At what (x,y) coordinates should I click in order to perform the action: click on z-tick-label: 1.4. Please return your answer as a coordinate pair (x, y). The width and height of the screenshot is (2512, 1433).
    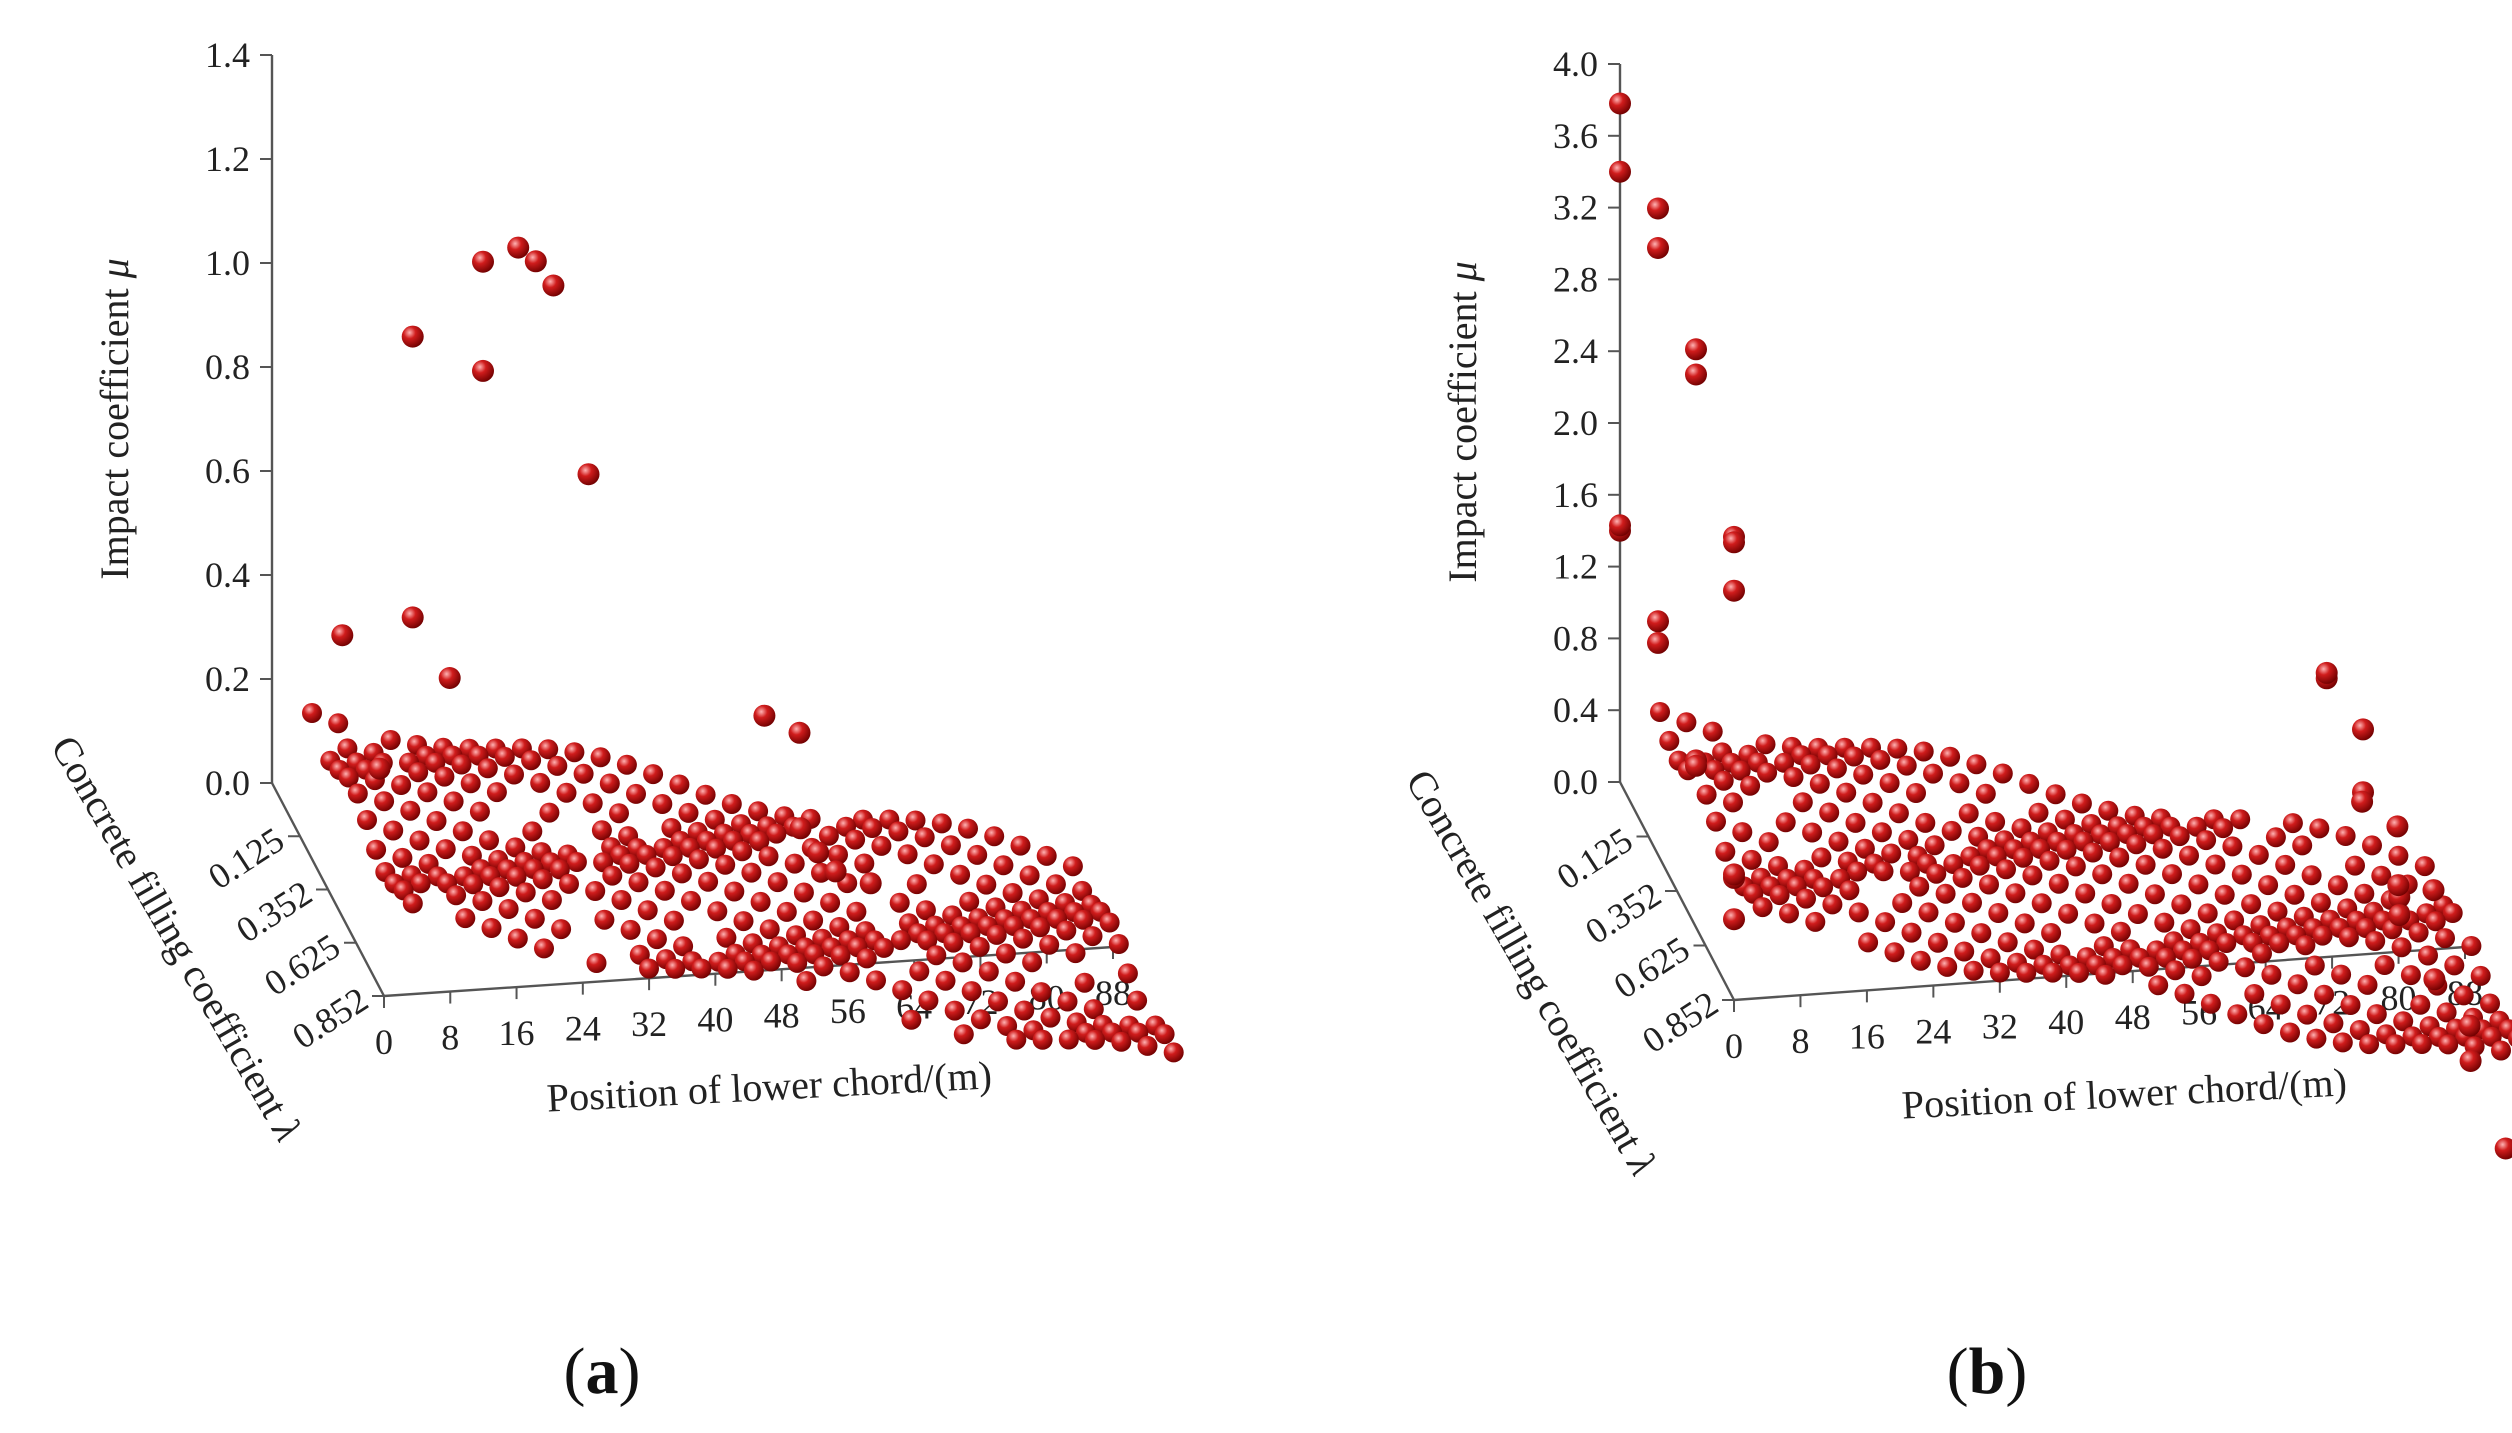
    Looking at the image, I should click on (227, 55).